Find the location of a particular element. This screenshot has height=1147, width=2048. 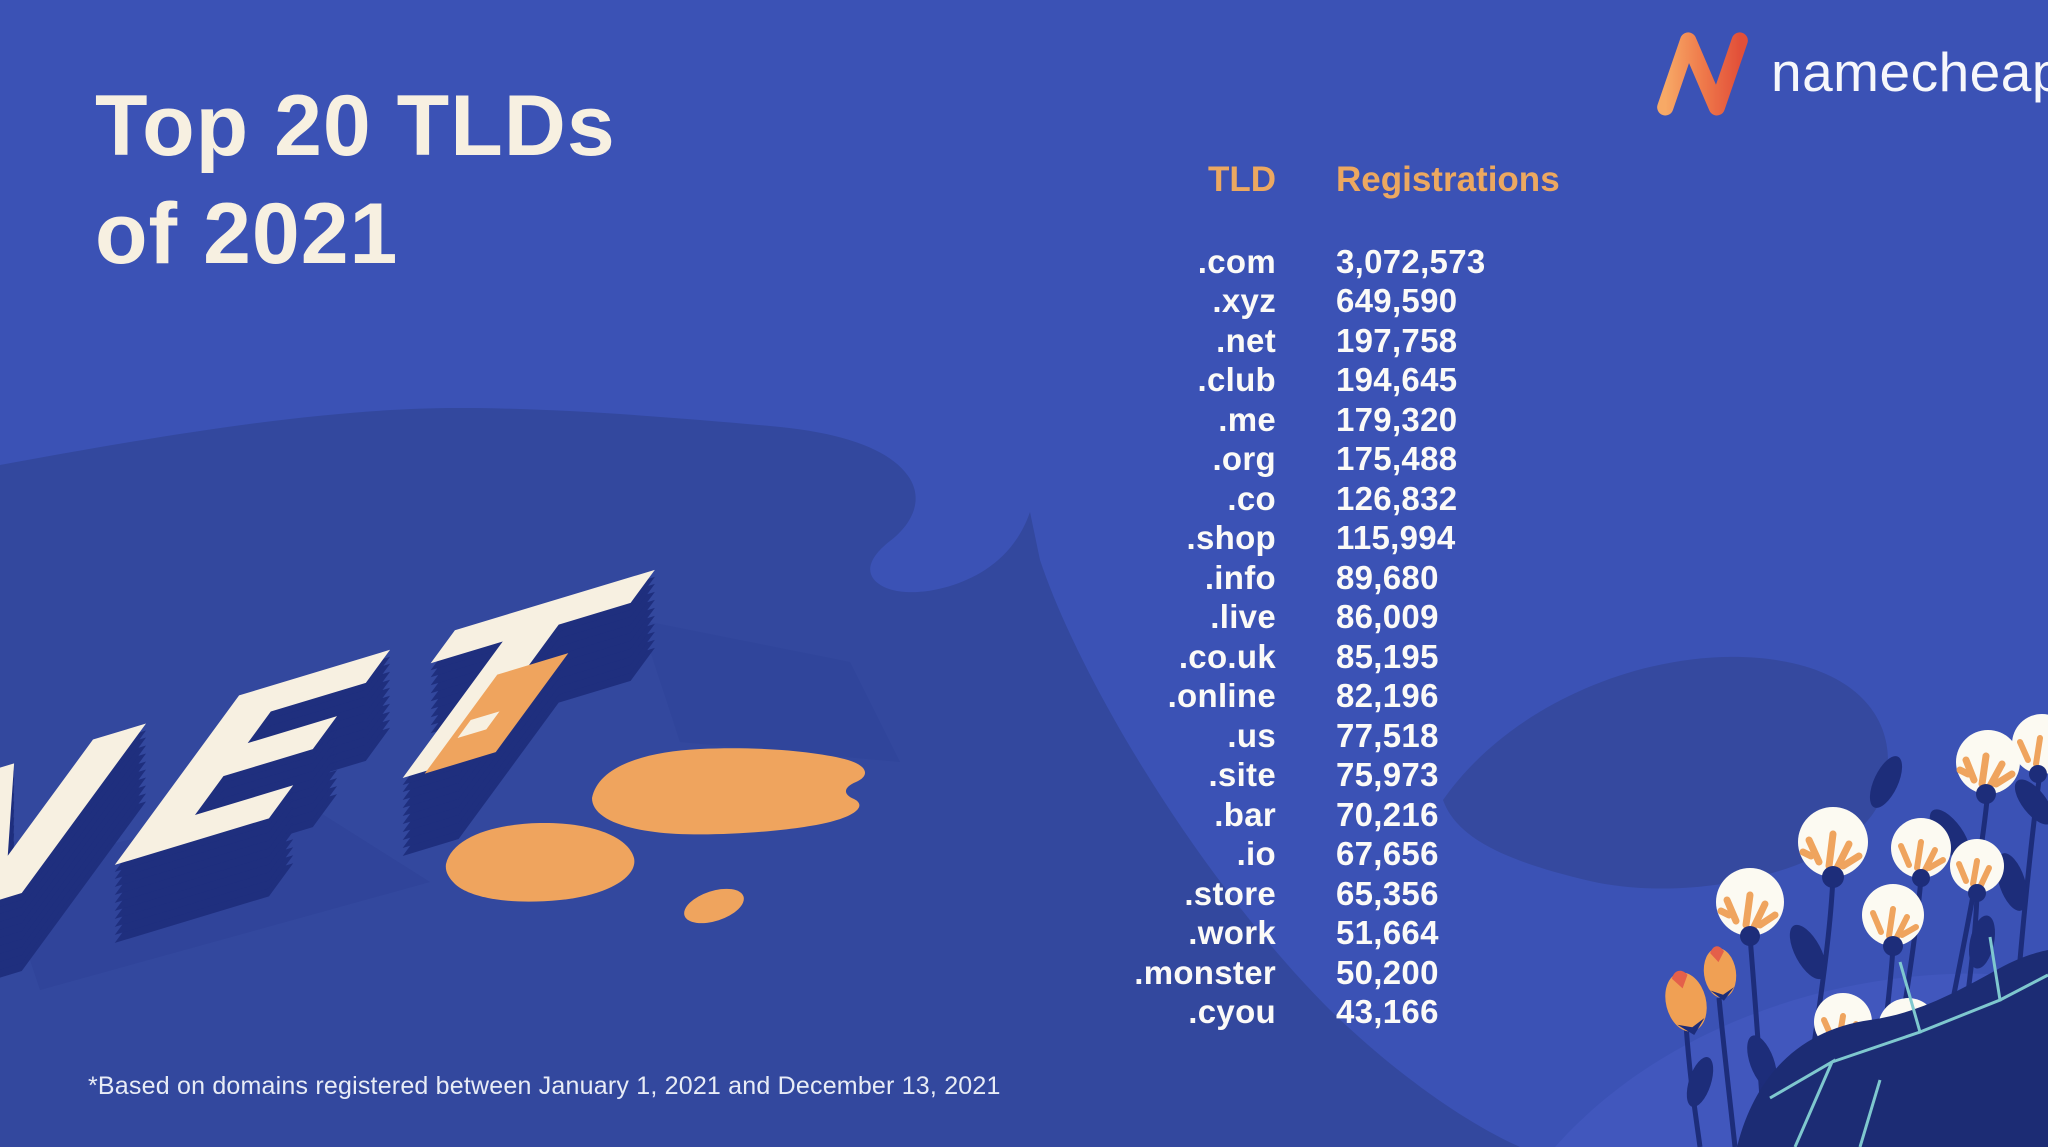

page-title: Top 20 TLDs of 2021 is located at coordinates (355, 180).